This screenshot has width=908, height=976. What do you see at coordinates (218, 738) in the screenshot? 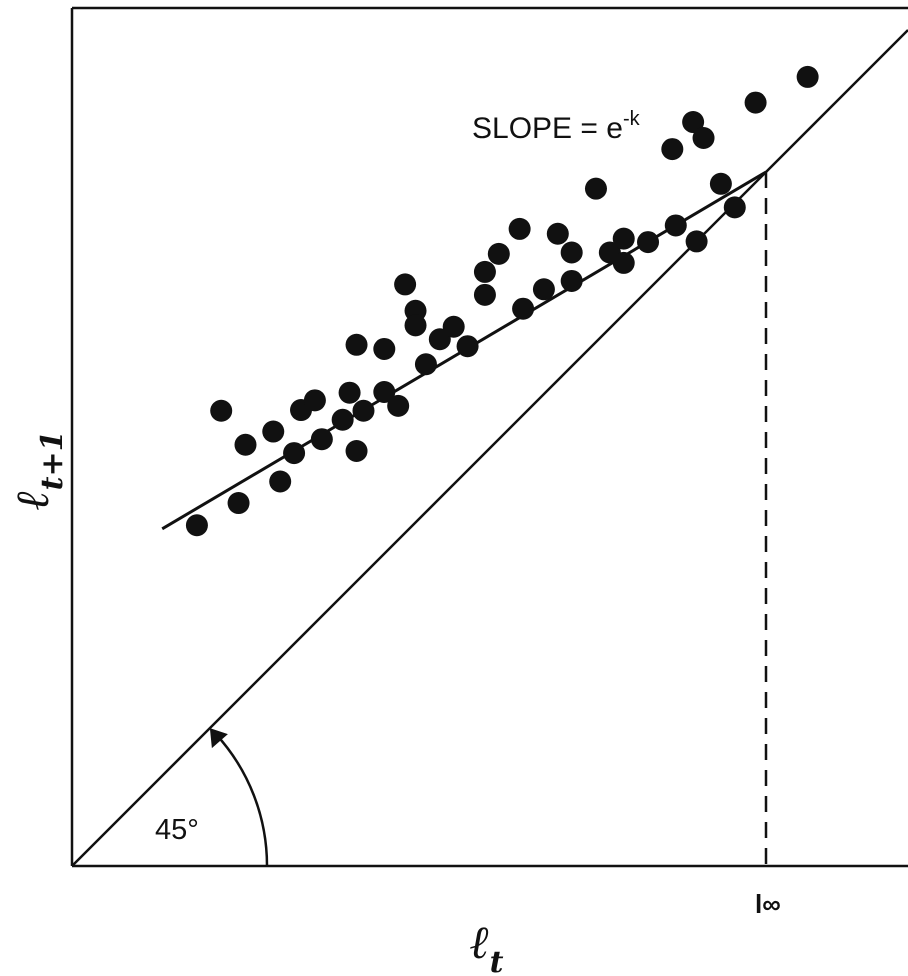
I see `angle-arrowhead` at bounding box center [218, 738].